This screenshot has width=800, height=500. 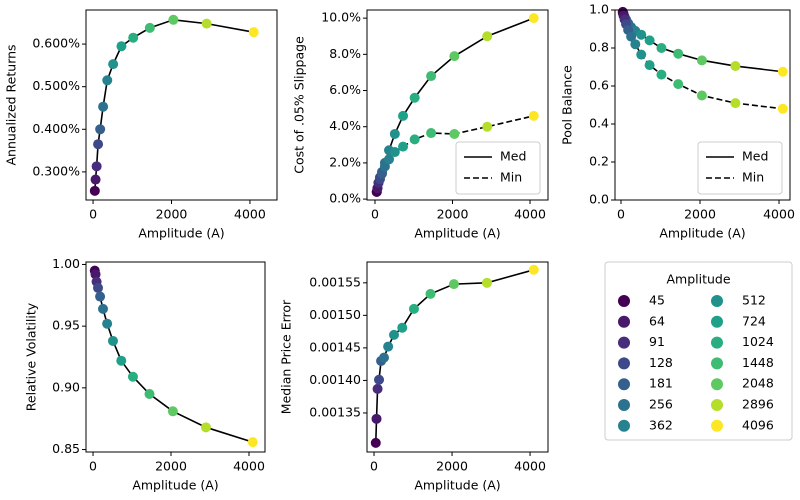 I want to click on legend-label: 724, so click(x=754, y=320).